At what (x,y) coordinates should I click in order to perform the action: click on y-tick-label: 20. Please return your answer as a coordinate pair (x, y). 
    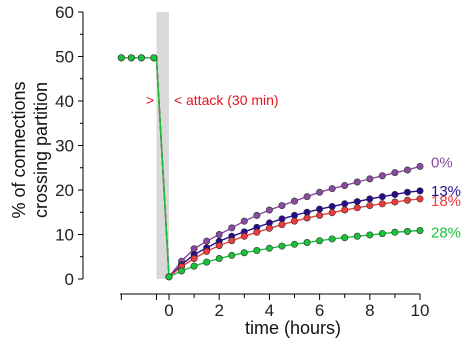
    Looking at the image, I should click on (64, 190).